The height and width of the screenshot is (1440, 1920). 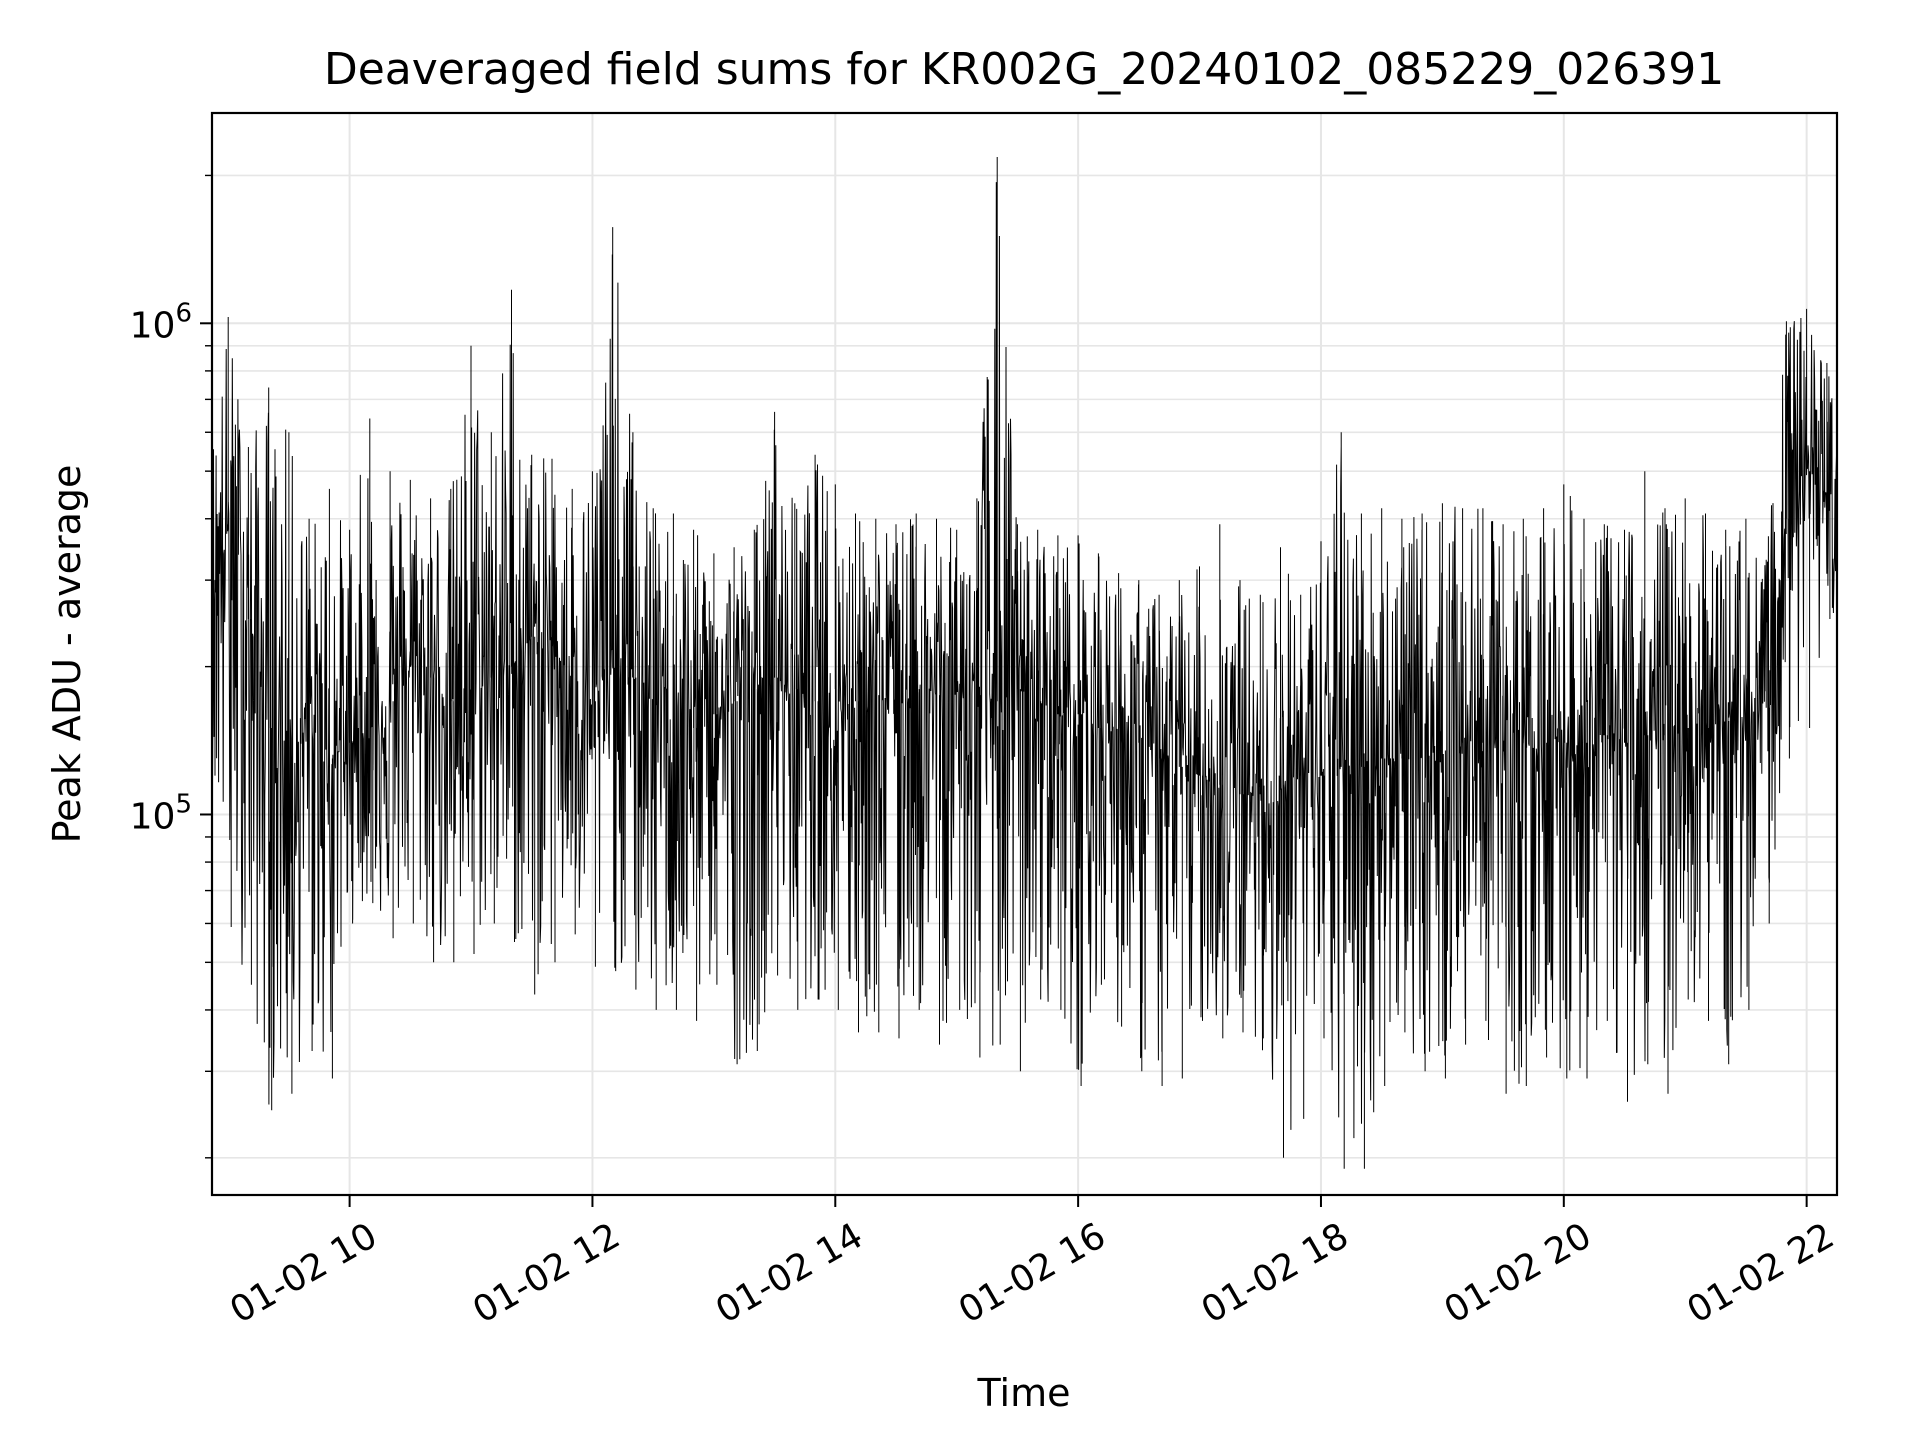 What do you see at coordinates (1024, 1393) in the screenshot?
I see `x-axis-label: Time` at bounding box center [1024, 1393].